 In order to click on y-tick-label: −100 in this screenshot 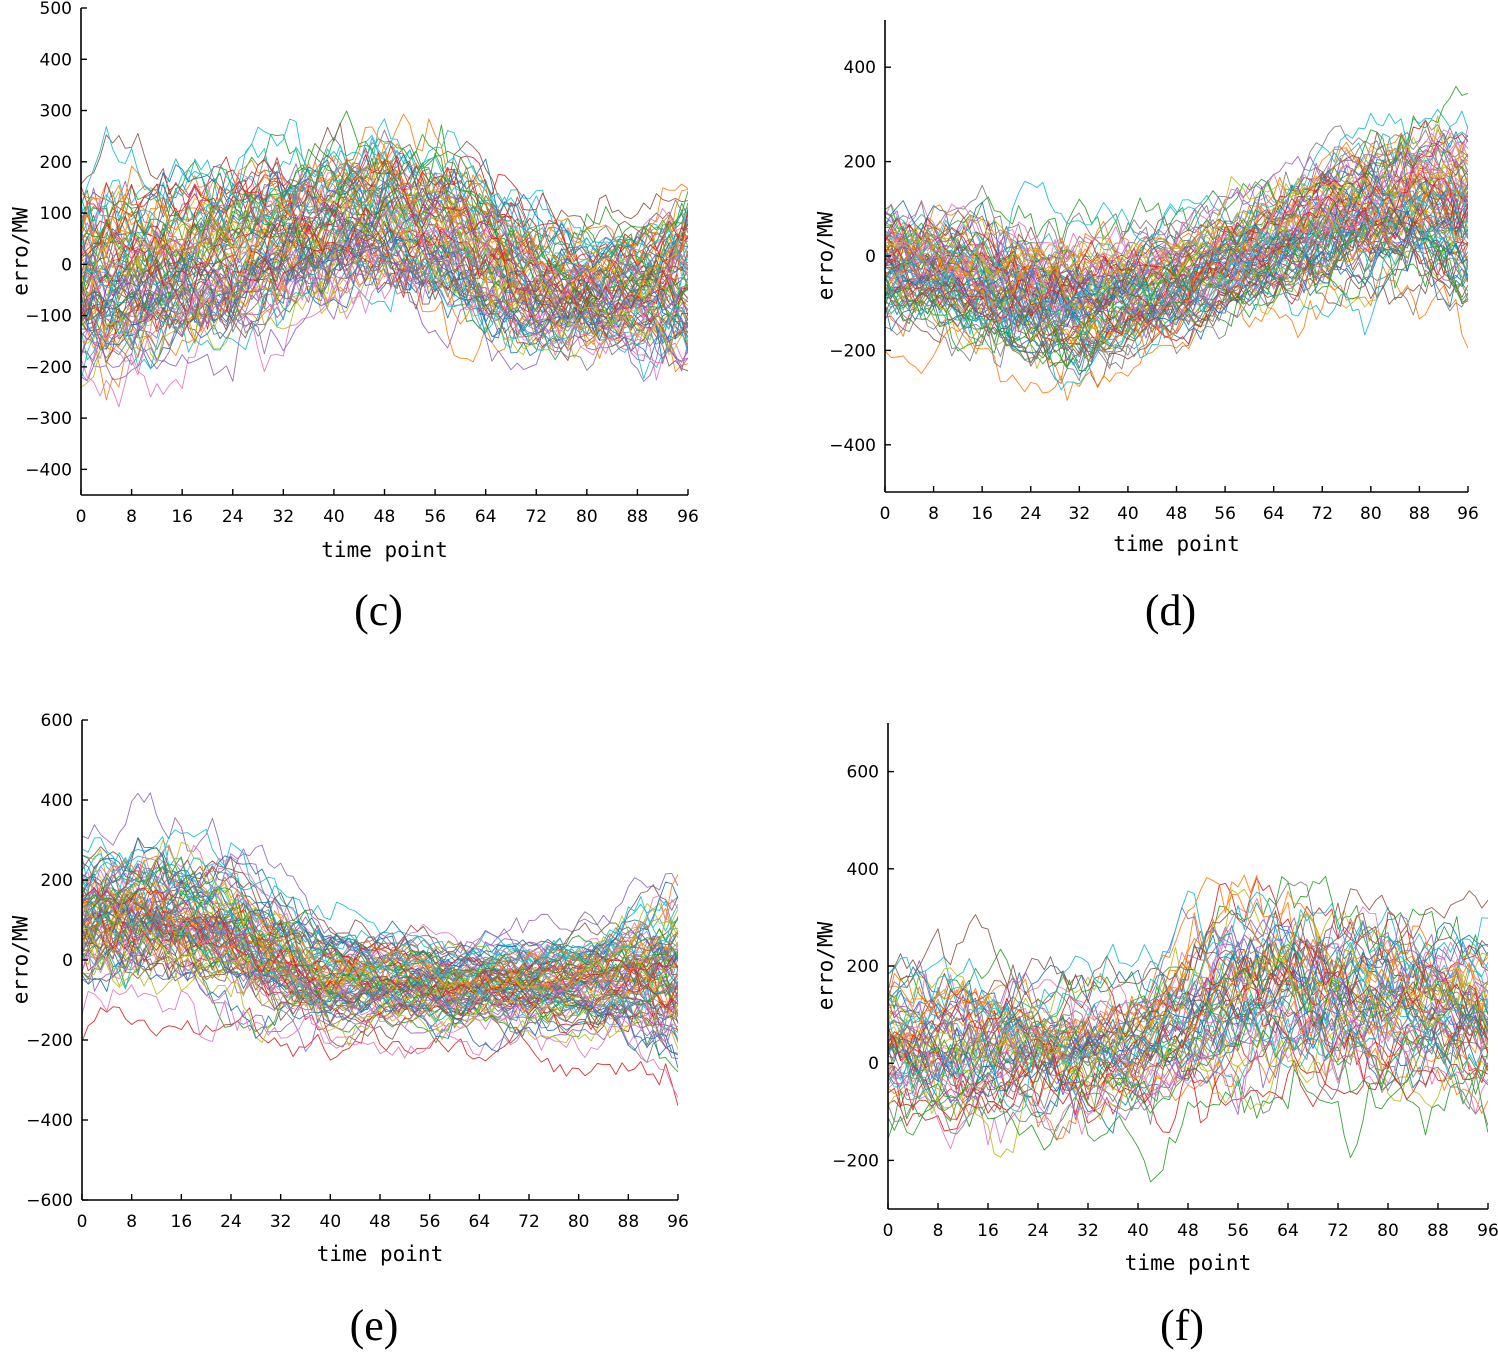, I will do `click(48, 317)`.